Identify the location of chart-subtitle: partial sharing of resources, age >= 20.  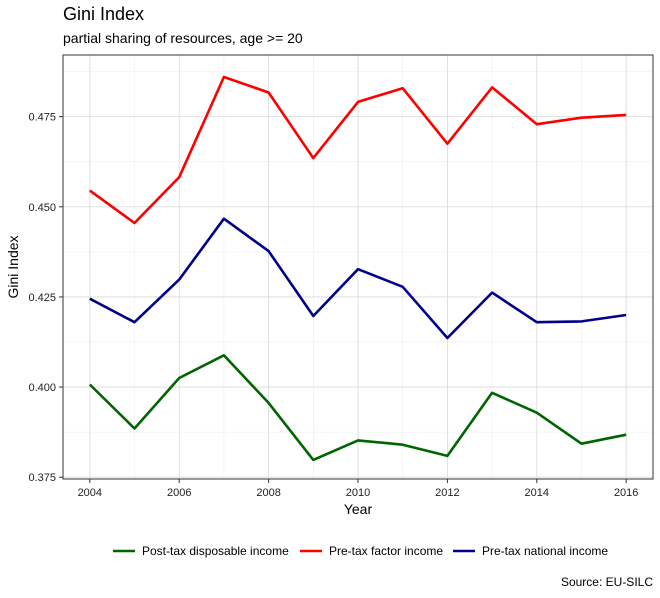
(183, 38).